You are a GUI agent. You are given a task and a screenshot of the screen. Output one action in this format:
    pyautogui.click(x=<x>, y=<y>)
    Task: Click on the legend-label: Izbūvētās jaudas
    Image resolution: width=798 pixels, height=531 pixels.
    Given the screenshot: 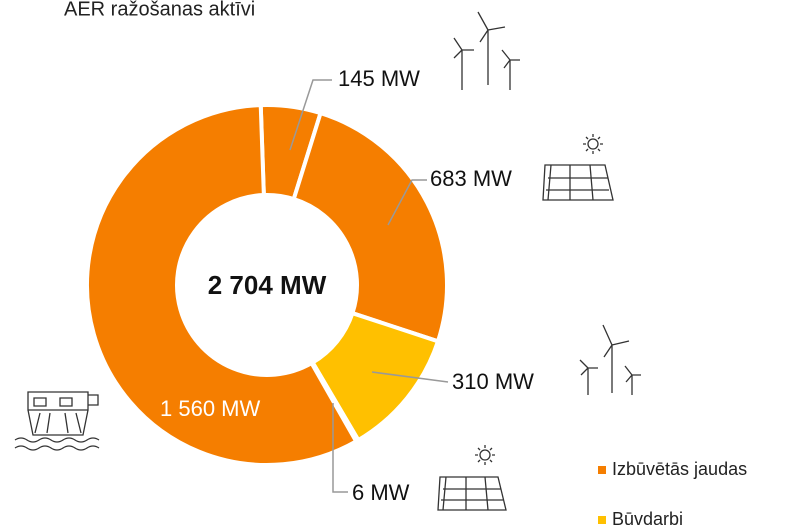 What is the action you would take?
    pyautogui.click(x=679, y=469)
    